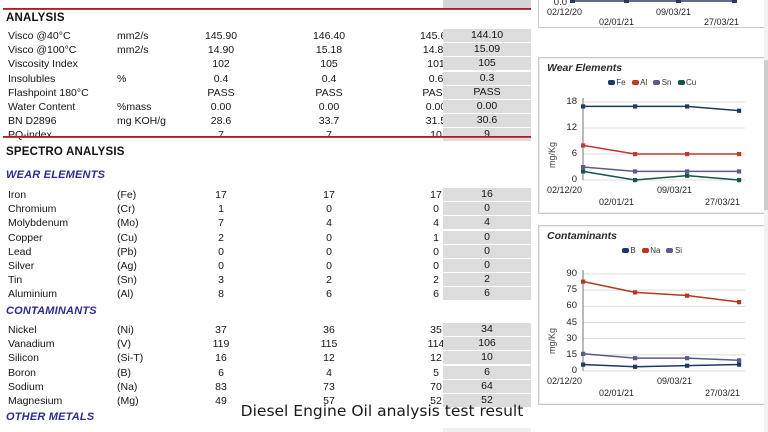  What do you see at coordinates (38, 223) in the screenshot?
I see `row-label: Molybdenum` at bounding box center [38, 223].